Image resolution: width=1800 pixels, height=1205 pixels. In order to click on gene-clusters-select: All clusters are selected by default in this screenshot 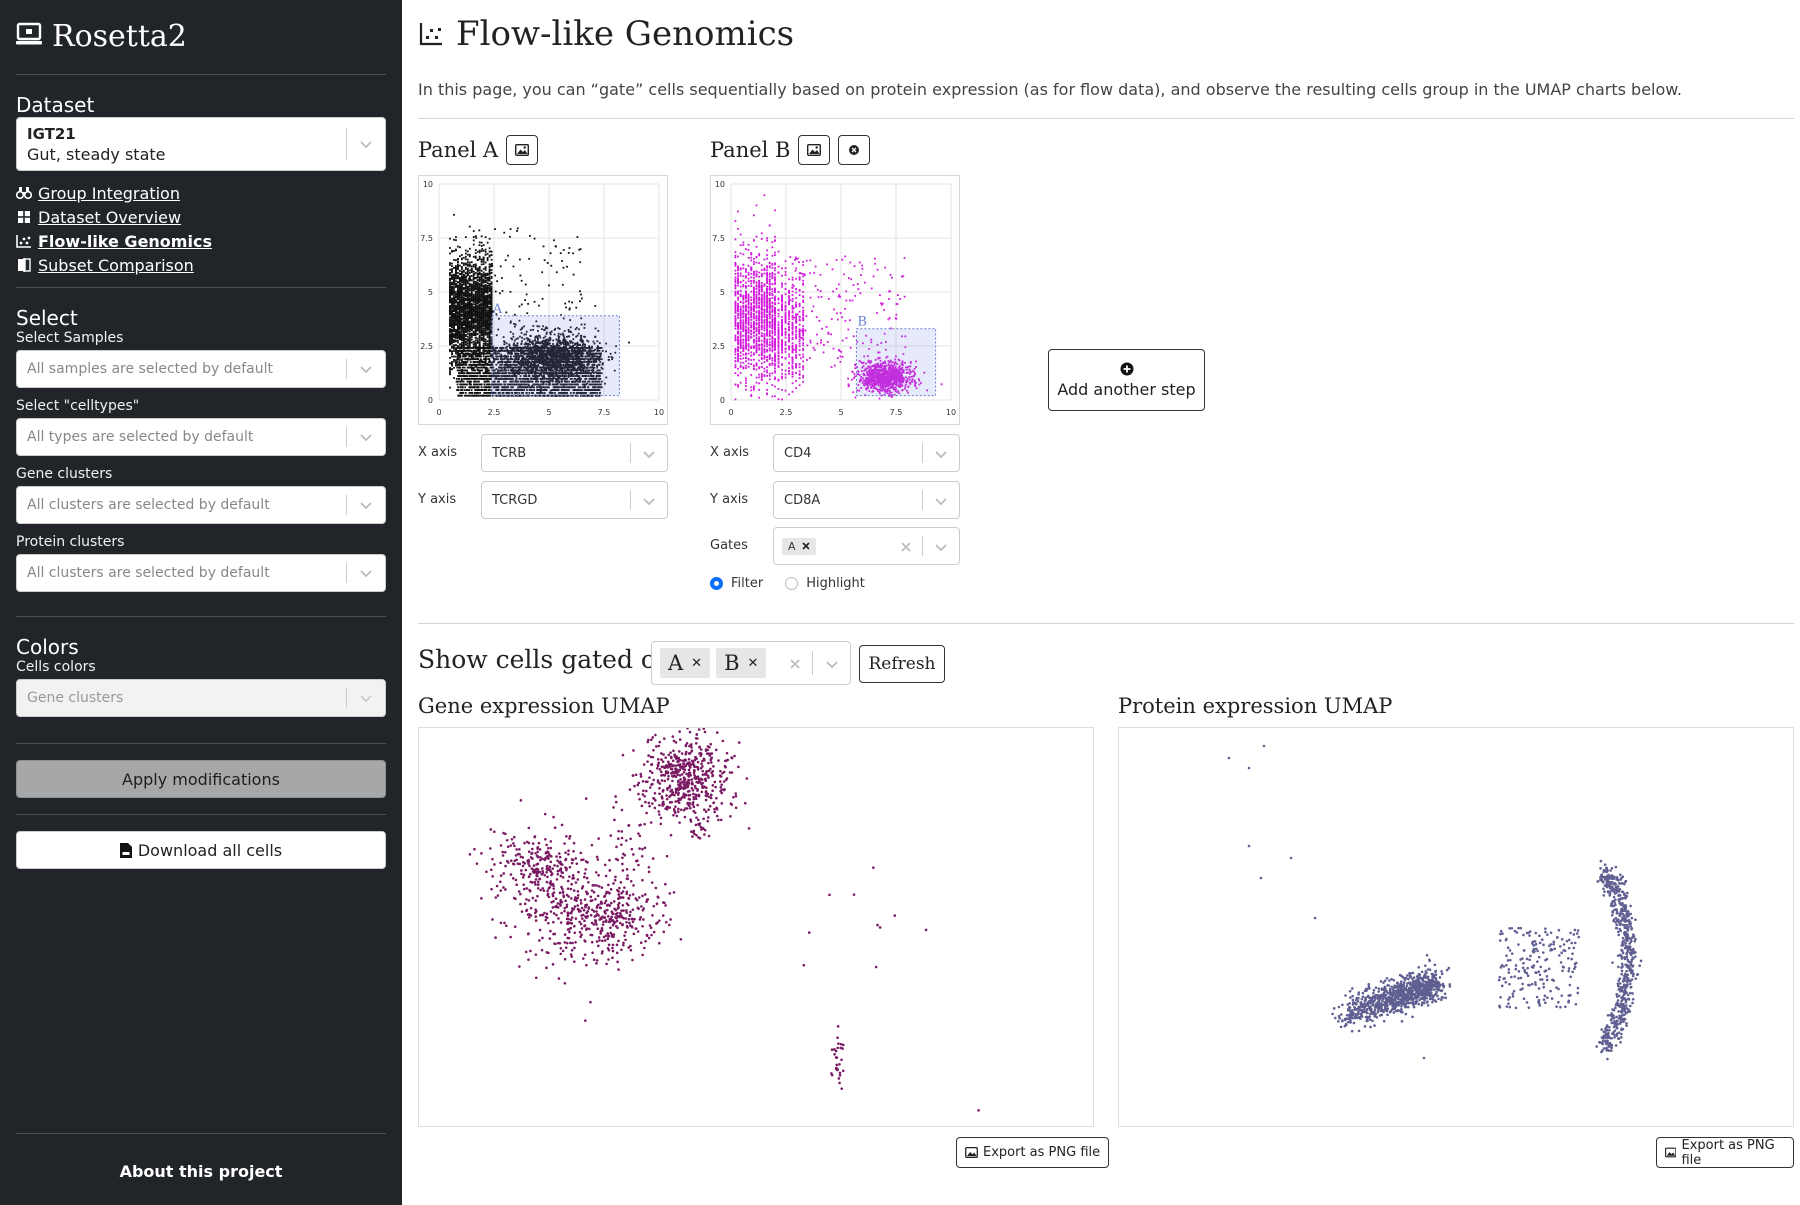, I will do `click(201, 505)`.